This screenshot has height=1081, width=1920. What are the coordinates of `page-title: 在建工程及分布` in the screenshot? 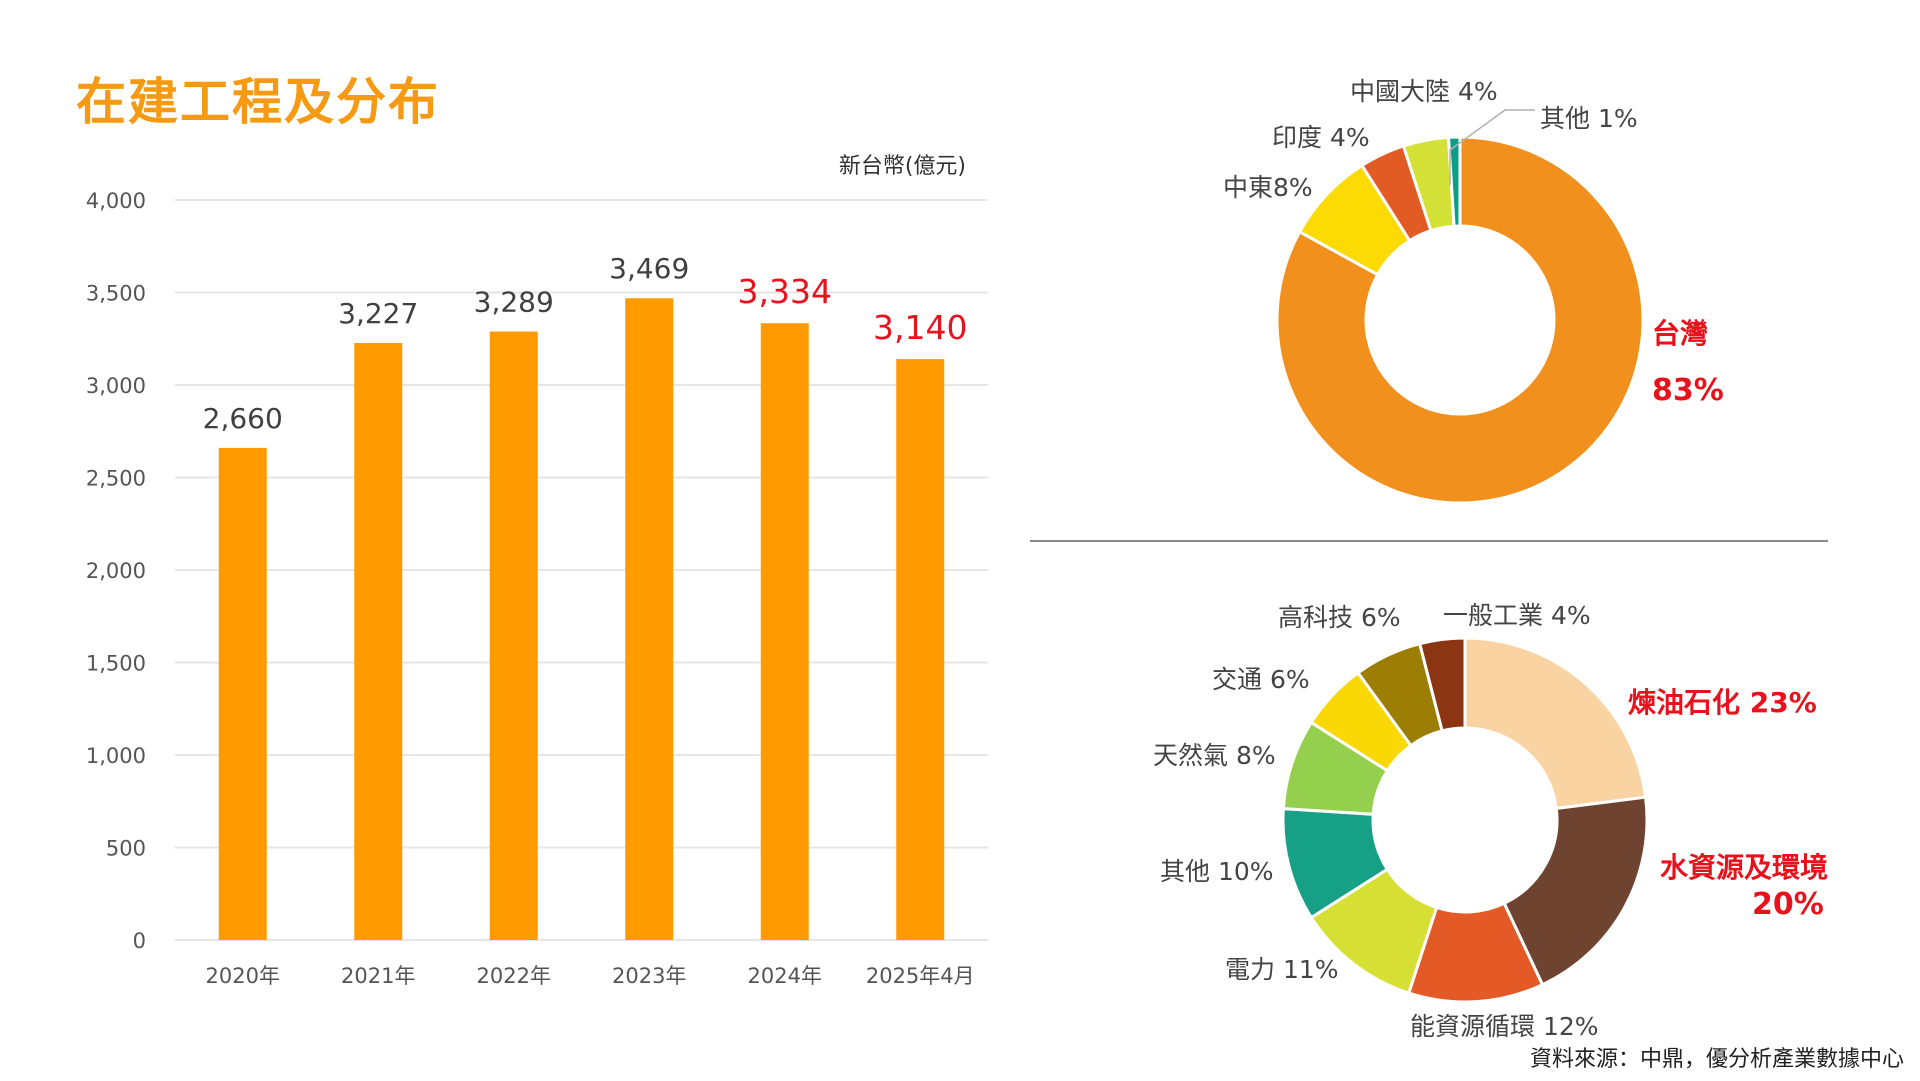 It's located at (258, 102).